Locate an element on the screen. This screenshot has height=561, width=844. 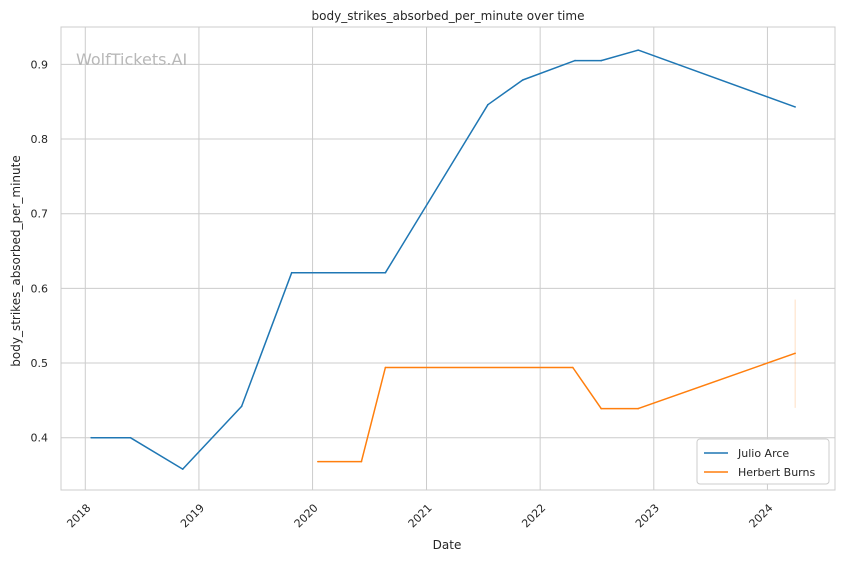
legend-label: Julio Arce is located at coordinates (763, 453).